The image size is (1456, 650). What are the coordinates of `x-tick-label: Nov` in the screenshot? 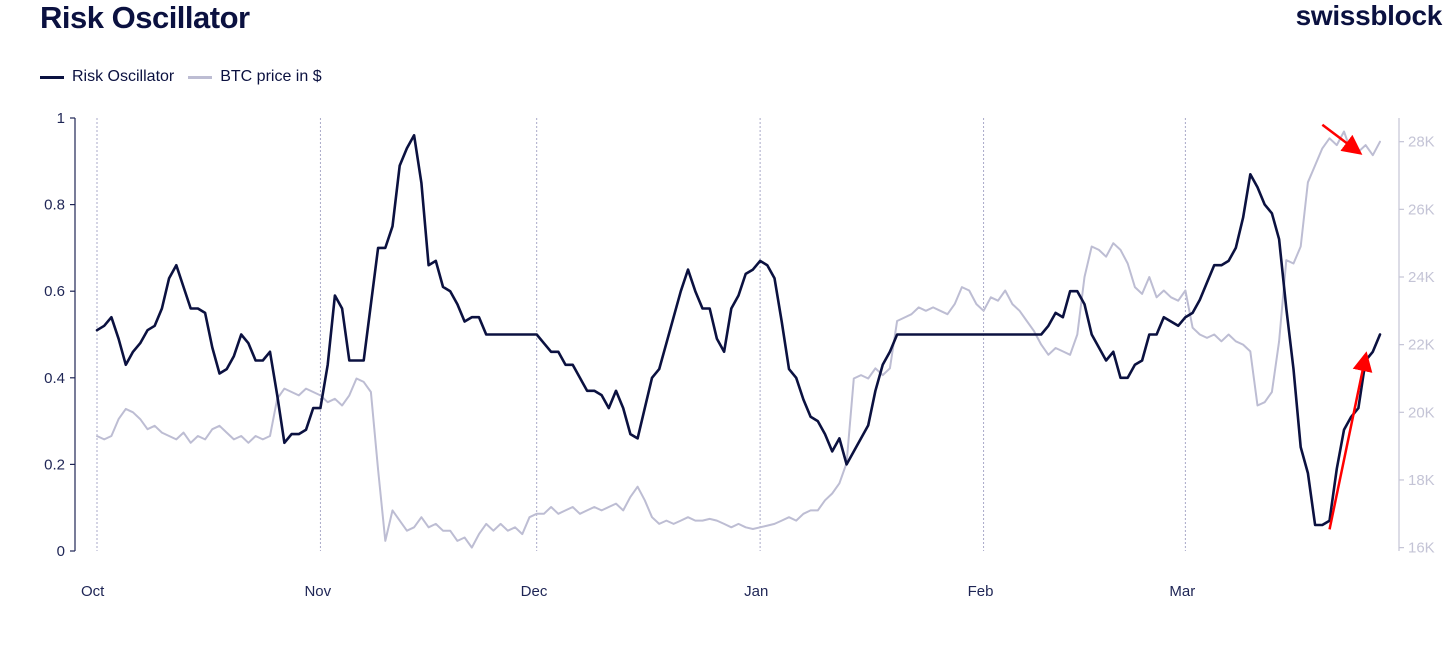 It's located at (317, 591).